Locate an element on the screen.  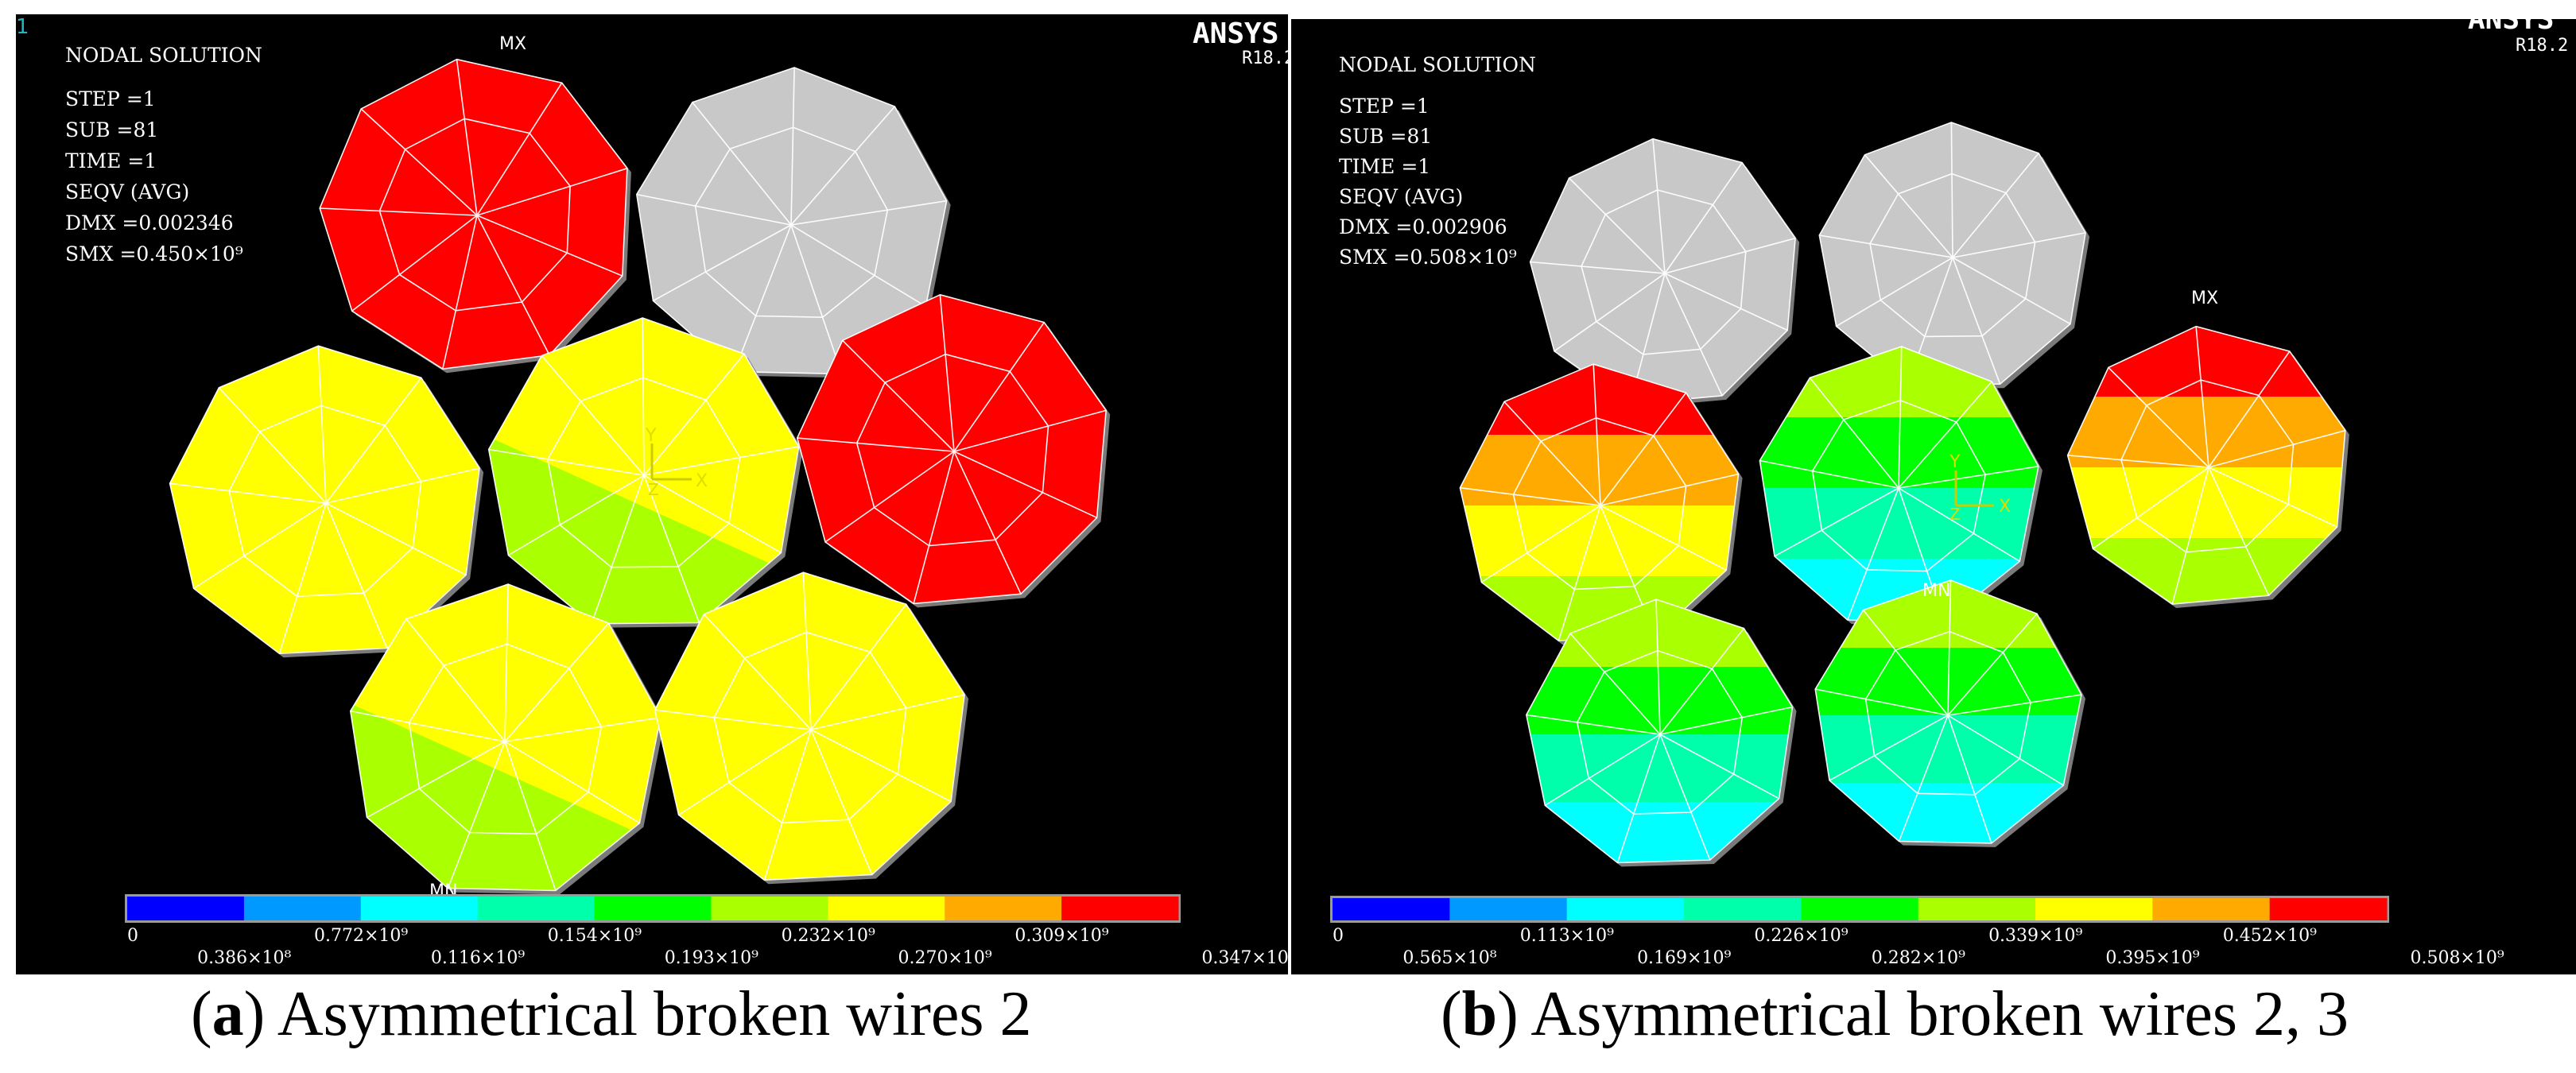
legend-label: 0.226×10⁹ is located at coordinates (1801, 936).